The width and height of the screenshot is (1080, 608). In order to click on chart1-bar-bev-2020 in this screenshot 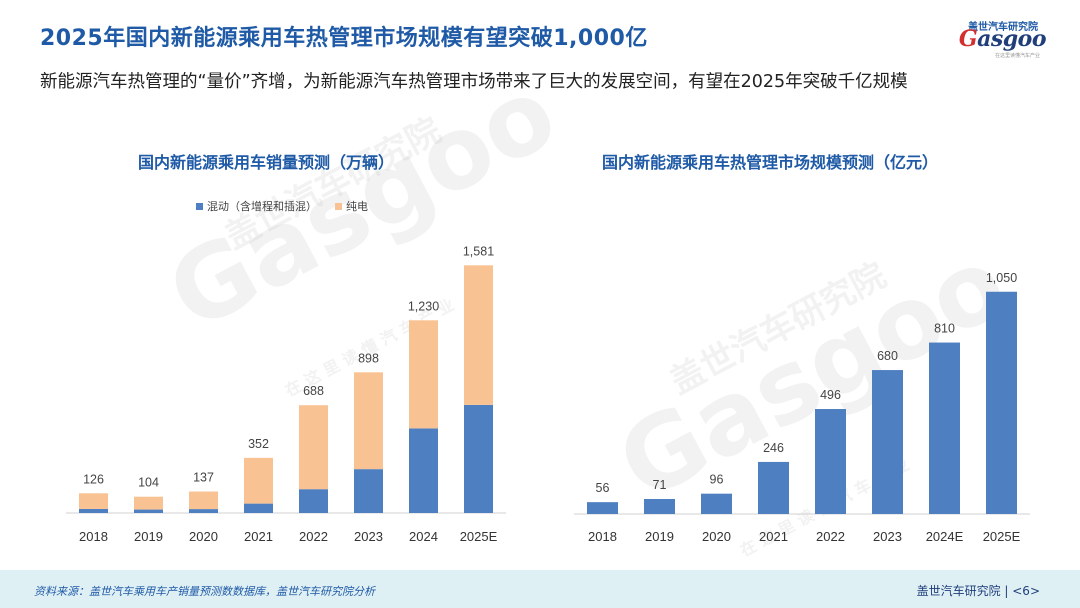, I will do `click(203, 500)`.